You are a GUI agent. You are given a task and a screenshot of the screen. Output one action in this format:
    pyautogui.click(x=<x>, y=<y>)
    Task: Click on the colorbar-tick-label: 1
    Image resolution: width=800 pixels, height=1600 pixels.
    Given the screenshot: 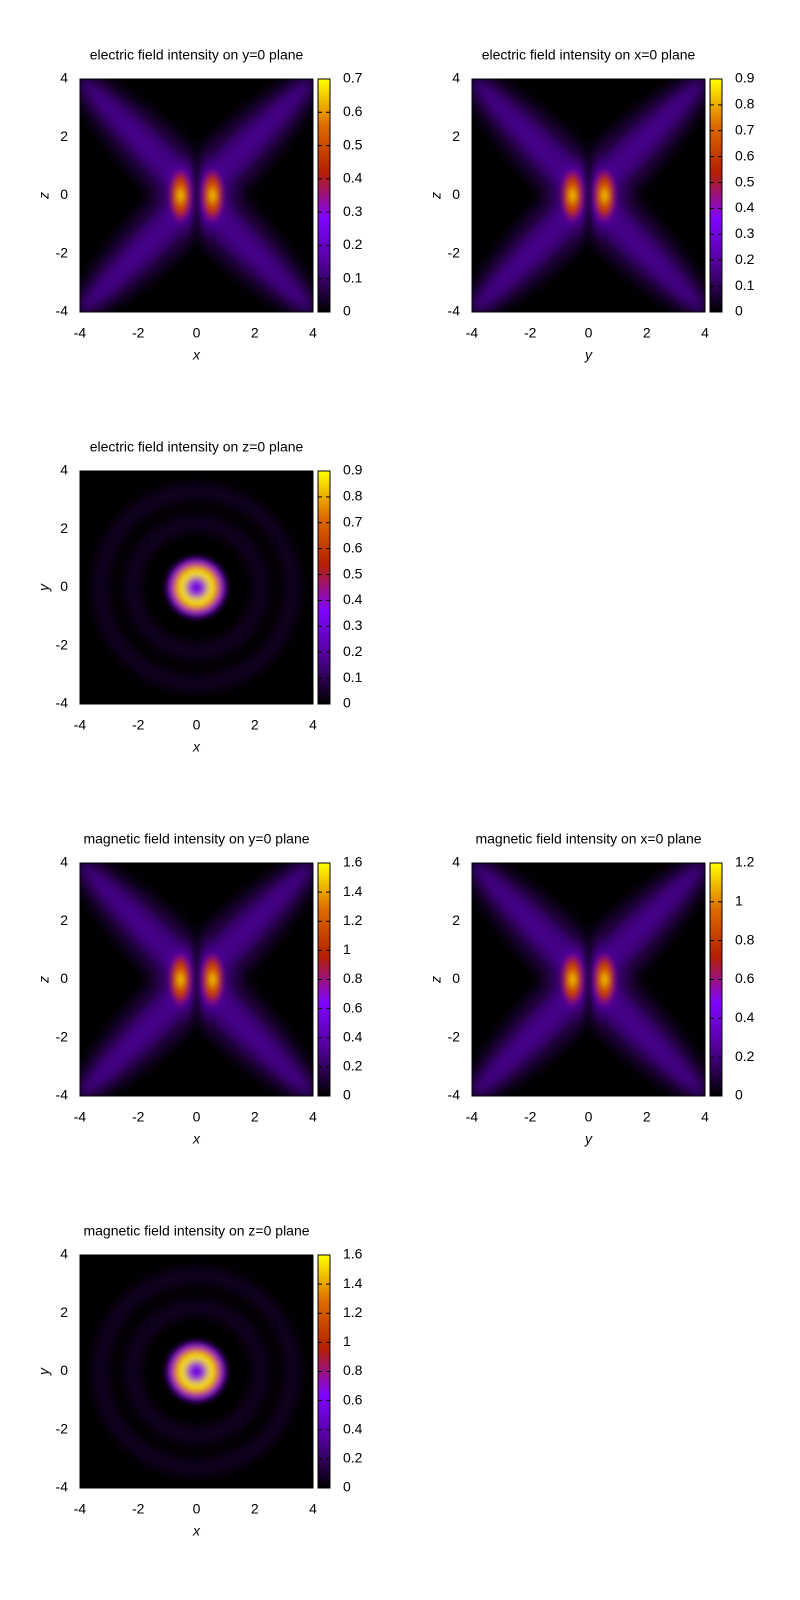 What is the action you would take?
    pyautogui.click(x=347, y=949)
    